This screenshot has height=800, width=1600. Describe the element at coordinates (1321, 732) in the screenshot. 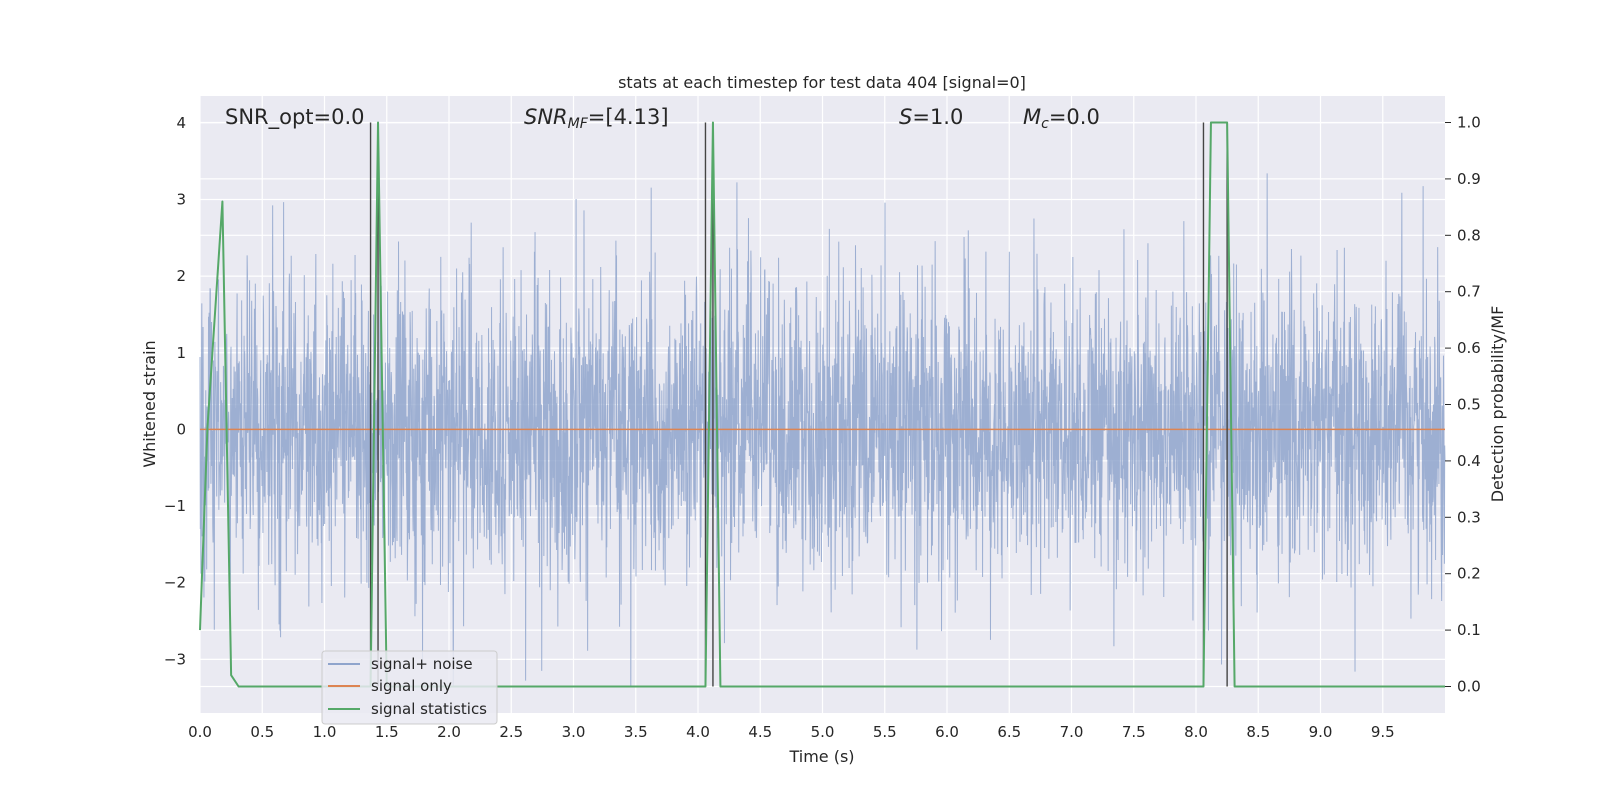

I see `x-tick-label: 9.0` at that location.